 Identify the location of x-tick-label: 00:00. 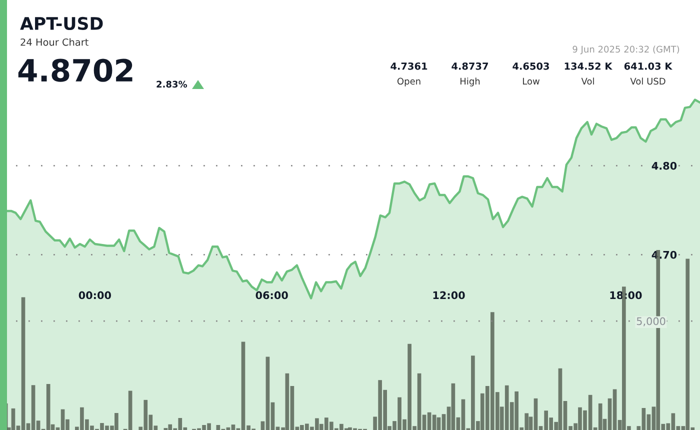
(94, 295).